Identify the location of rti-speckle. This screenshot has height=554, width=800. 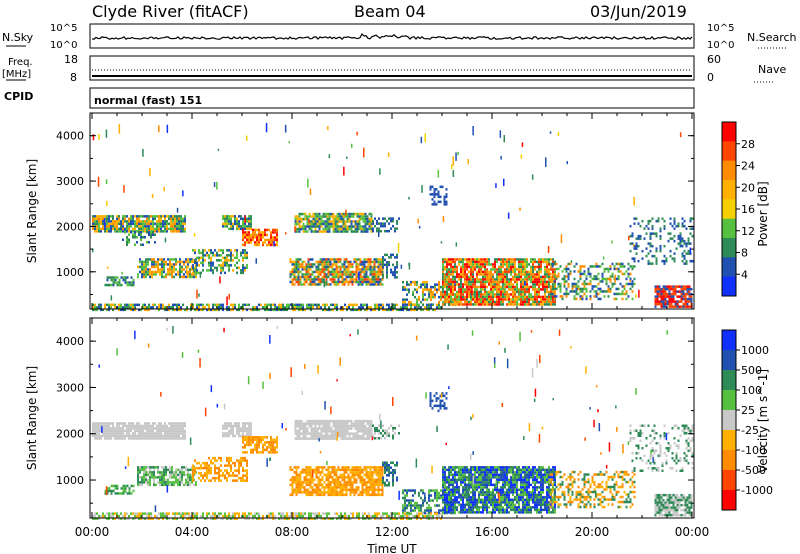
(472, 290).